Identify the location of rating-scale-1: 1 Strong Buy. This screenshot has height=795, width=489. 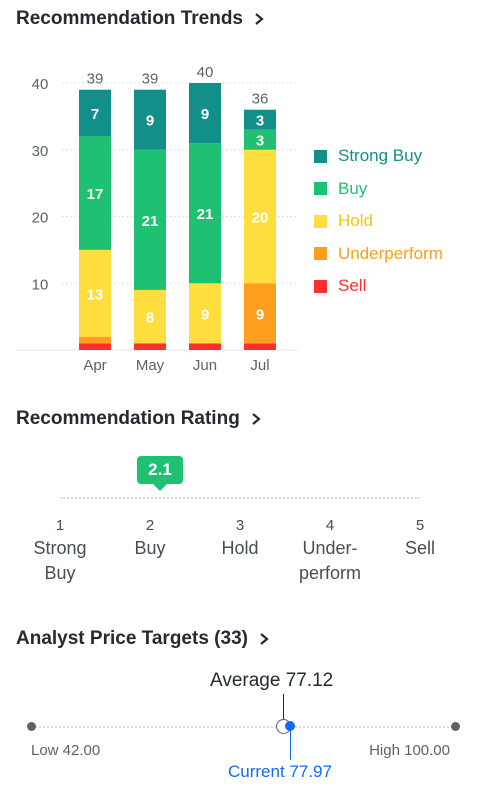
(60, 551).